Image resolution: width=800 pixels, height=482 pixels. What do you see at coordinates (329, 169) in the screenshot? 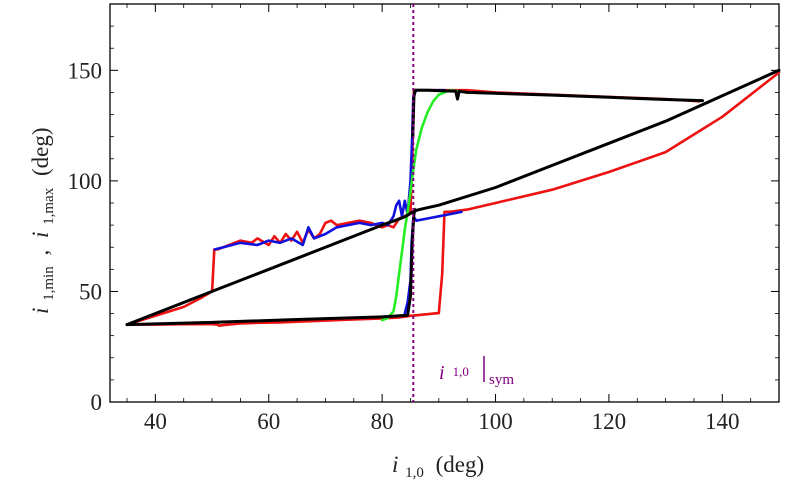
I see `series-blue-max` at bounding box center [329, 169].